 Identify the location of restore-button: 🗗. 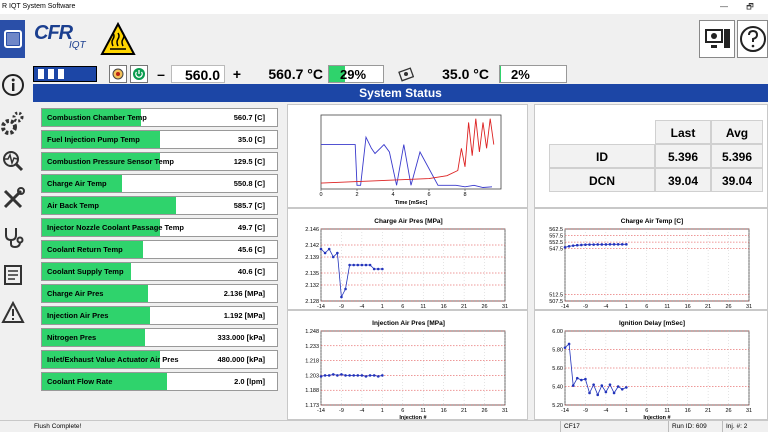
(750, 6).